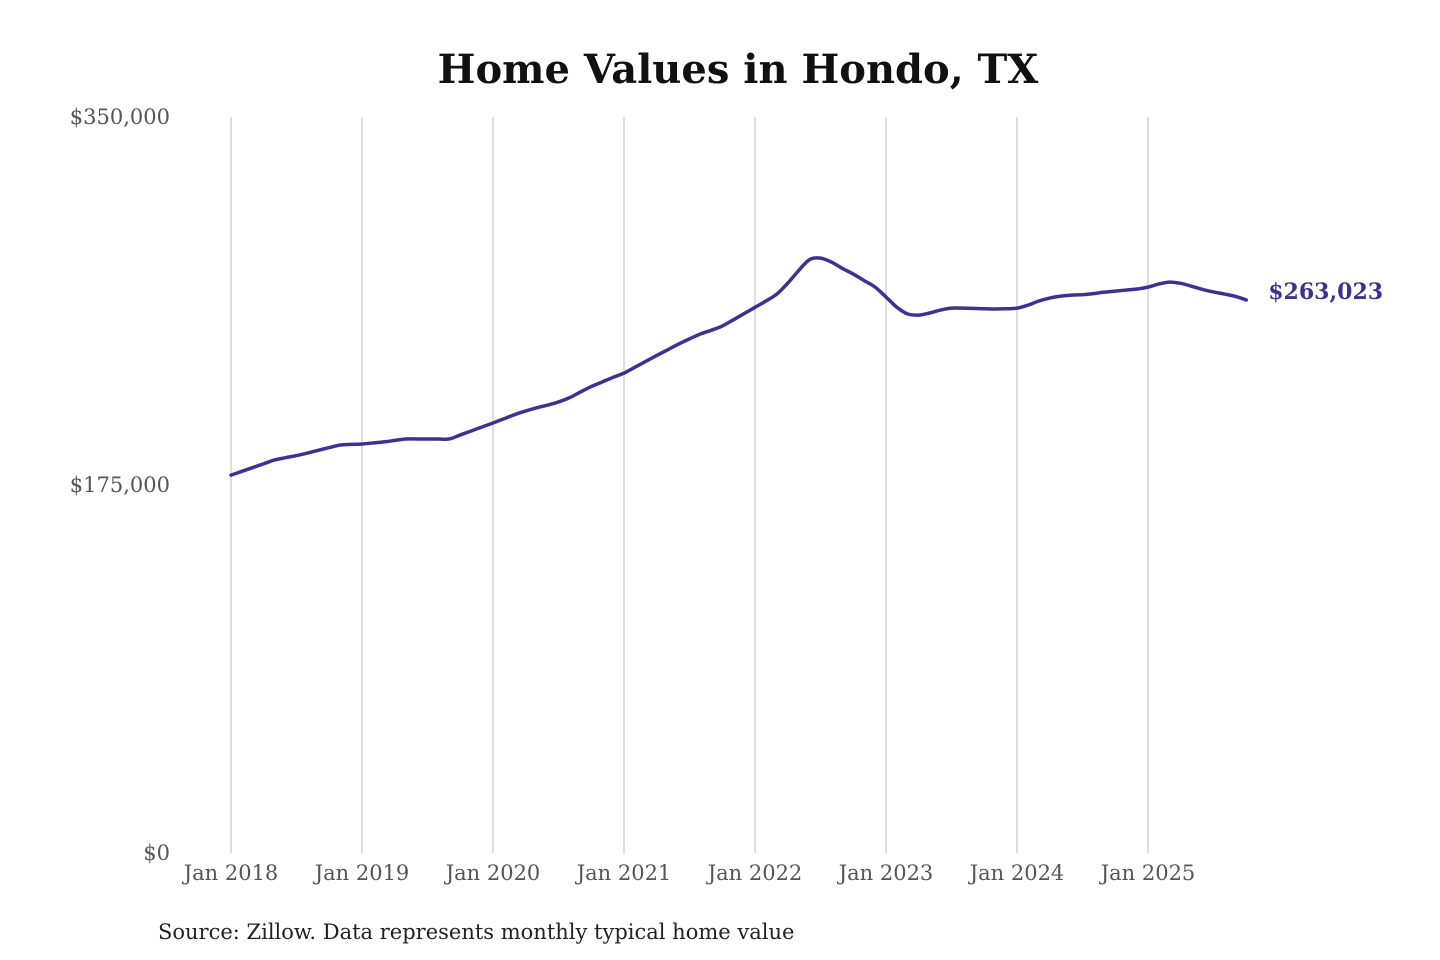  What do you see at coordinates (1016, 873) in the screenshot?
I see `x-tick-label: Jan 2024` at bounding box center [1016, 873].